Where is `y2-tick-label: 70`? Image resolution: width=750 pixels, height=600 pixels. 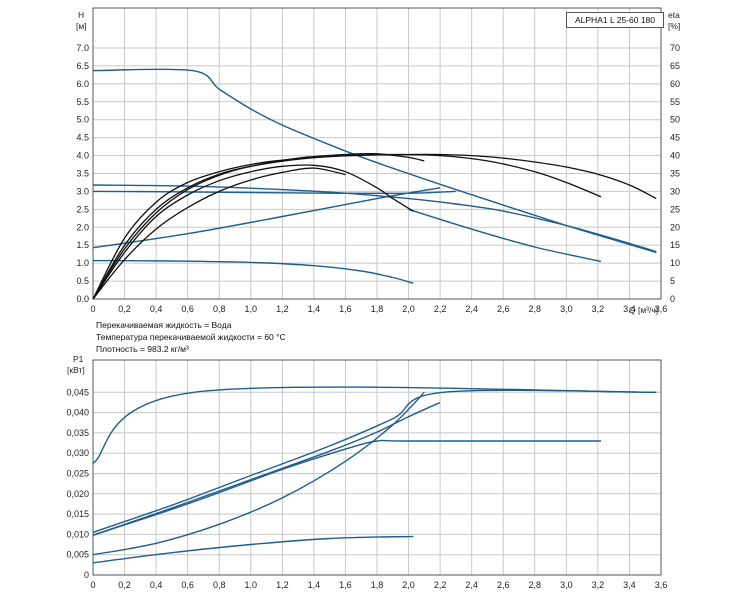
y2-tick-label: 70 is located at coordinates (675, 48).